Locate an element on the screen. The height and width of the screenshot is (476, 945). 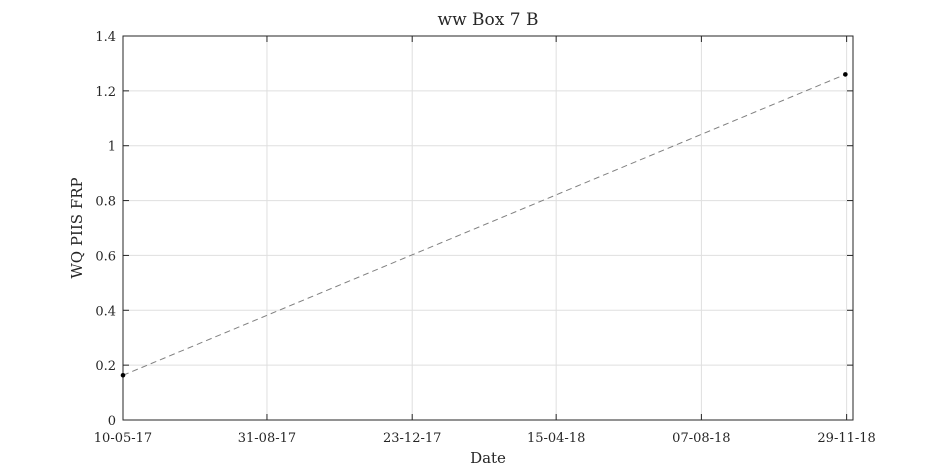
y-tick-label: 0.8 is located at coordinates (105, 202).